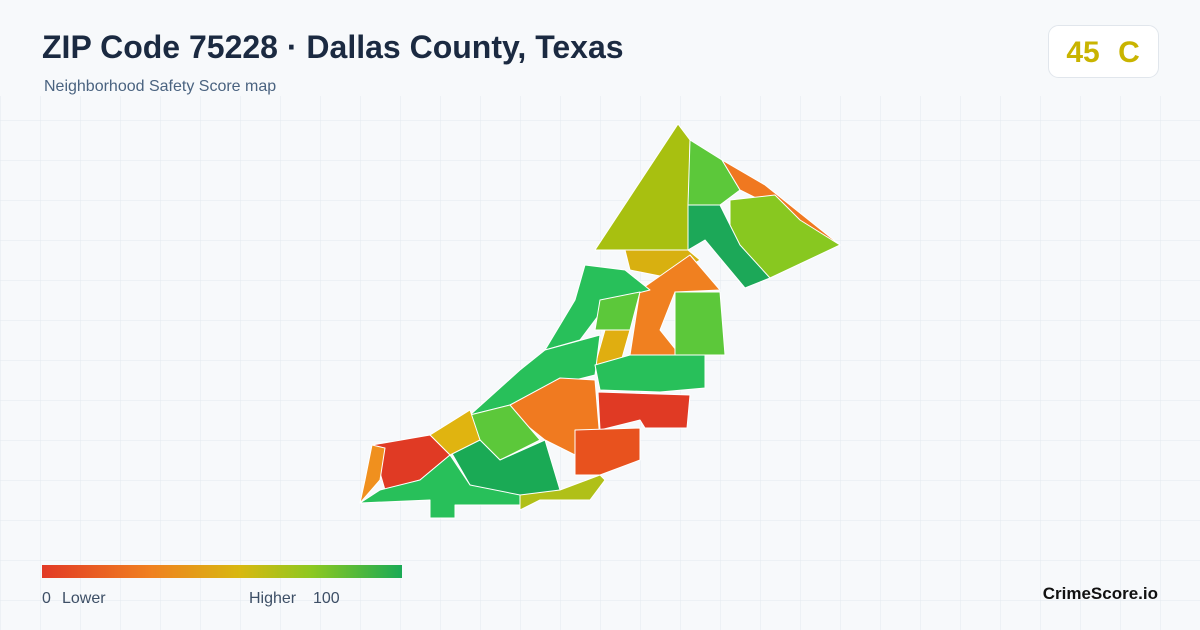 This screenshot has width=1200, height=630. Describe the element at coordinates (222, 571) in the screenshot. I see `legend-gradient` at that location.